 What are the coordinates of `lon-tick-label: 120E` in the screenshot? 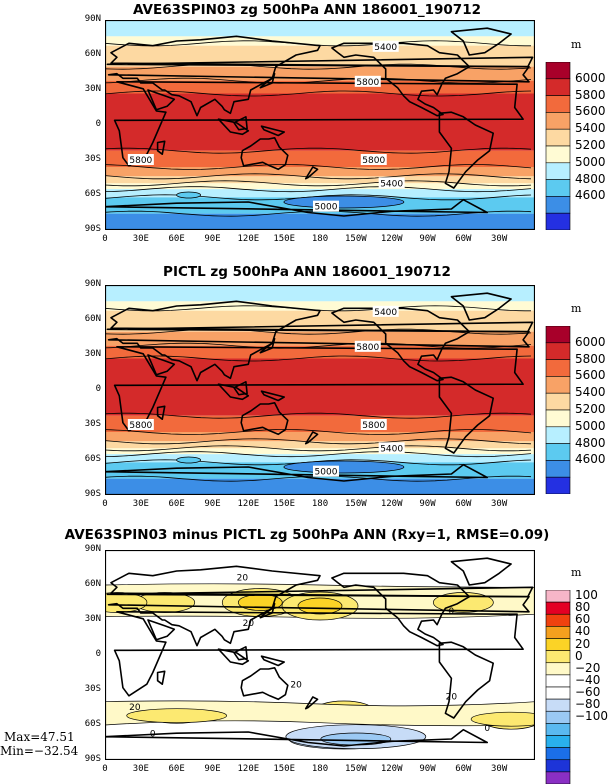 It's located at (248, 504).